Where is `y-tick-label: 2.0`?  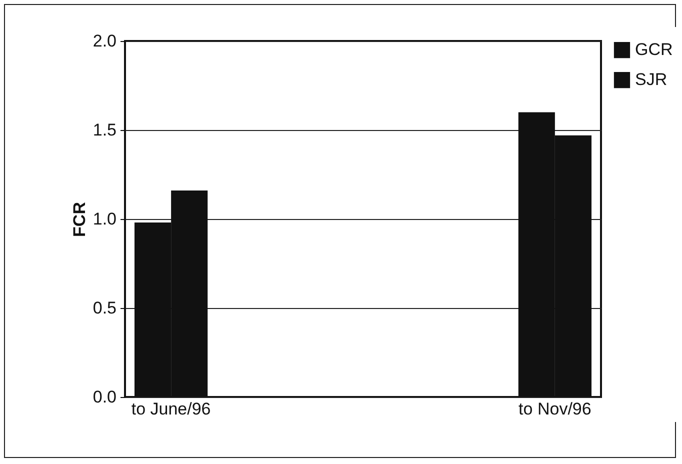 y-tick-label: 2.0 is located at coordinates (104, 41).